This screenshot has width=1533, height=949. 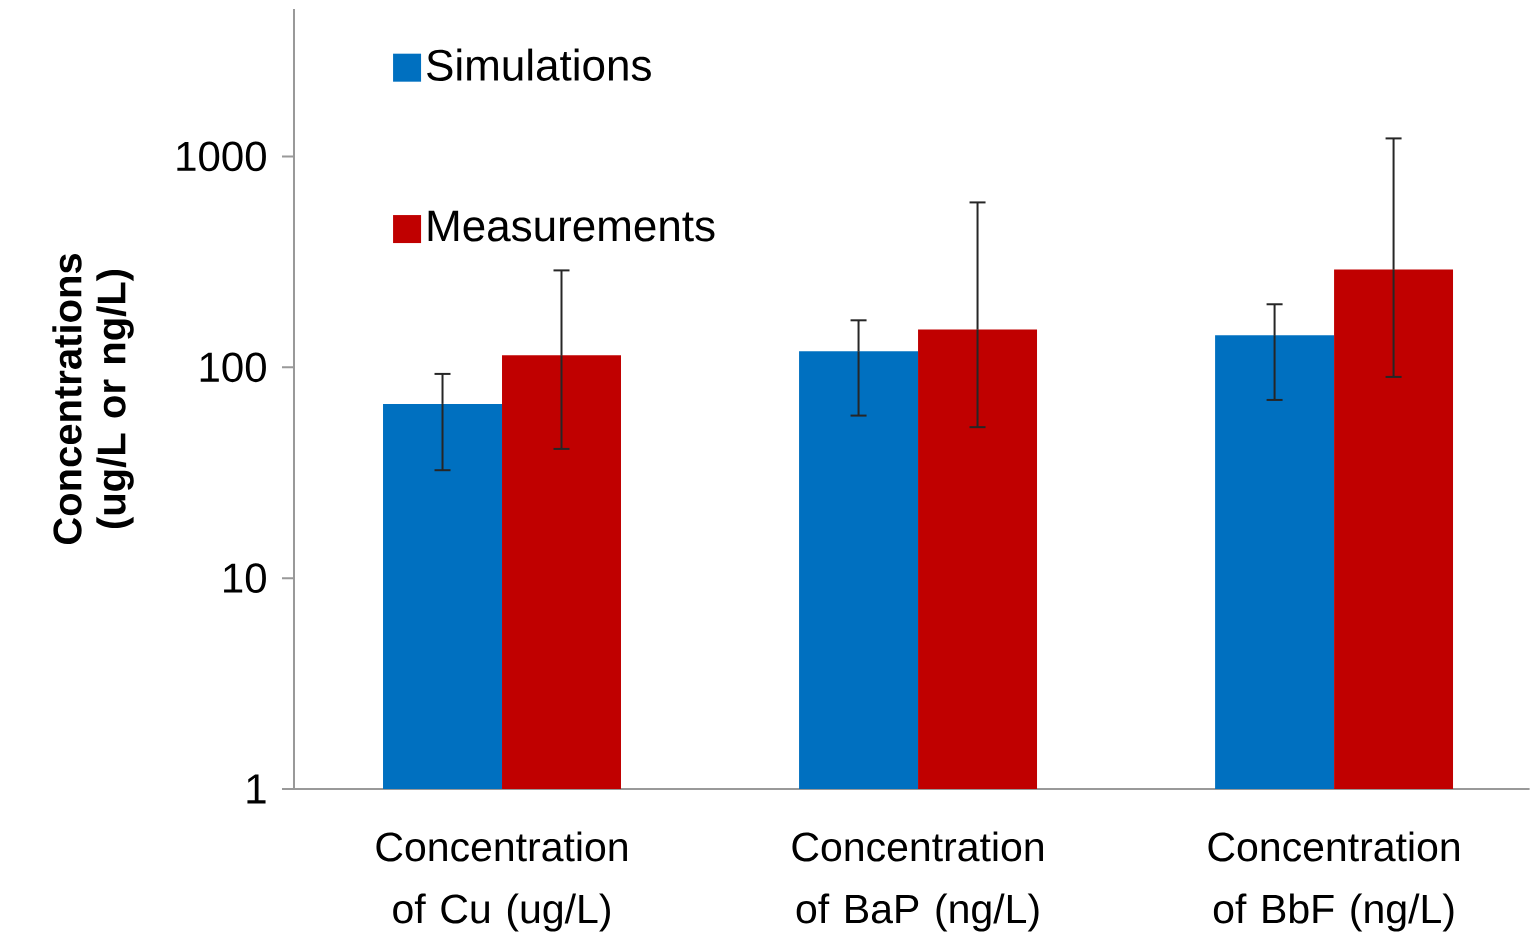 What do you see at coordinates (539, 64) in the screenshot?
I see `legend-label: Simulations` at bounding box center [539, 64].